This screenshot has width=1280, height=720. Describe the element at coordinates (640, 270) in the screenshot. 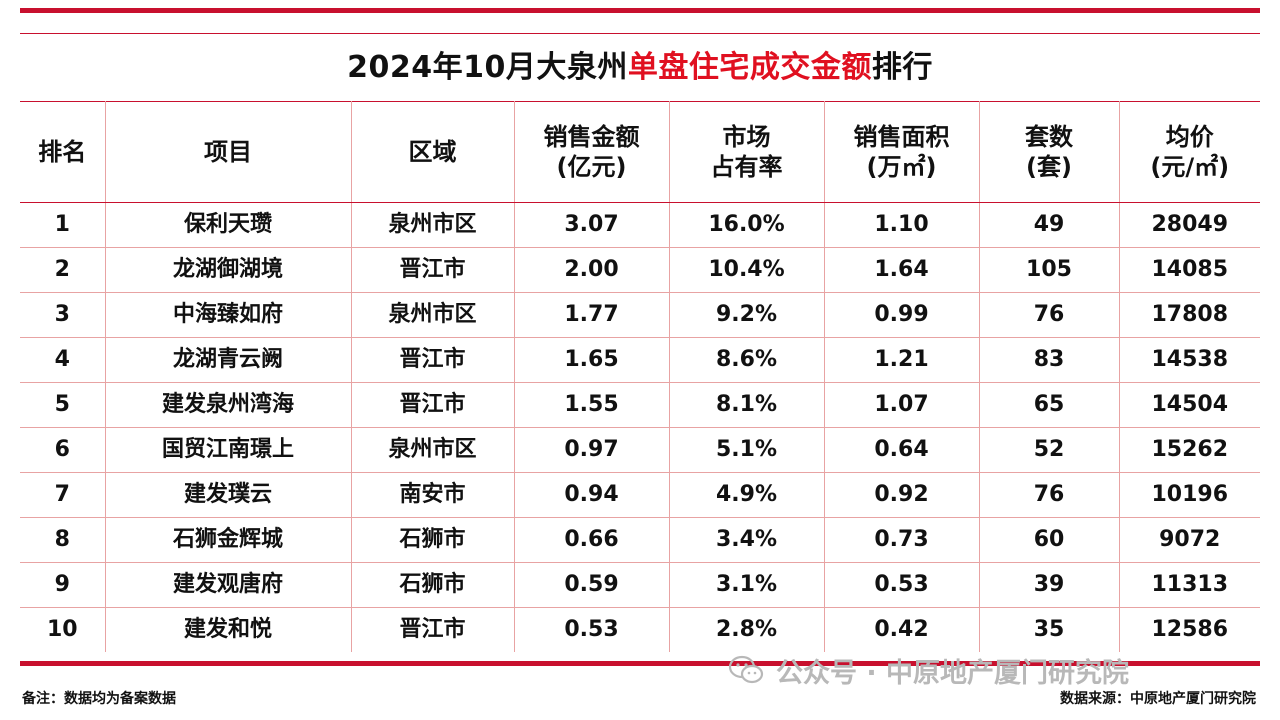

I see `table-row: 2 龙湖御湖境 晋江市 2.00 10.4% 1.64 105 14085` at that location.